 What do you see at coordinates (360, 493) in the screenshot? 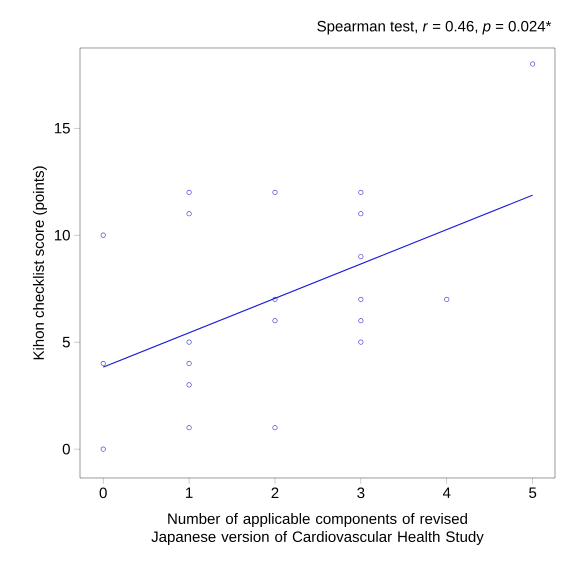
I see `x-tick-label: 3` at bounding box center [360, 493].